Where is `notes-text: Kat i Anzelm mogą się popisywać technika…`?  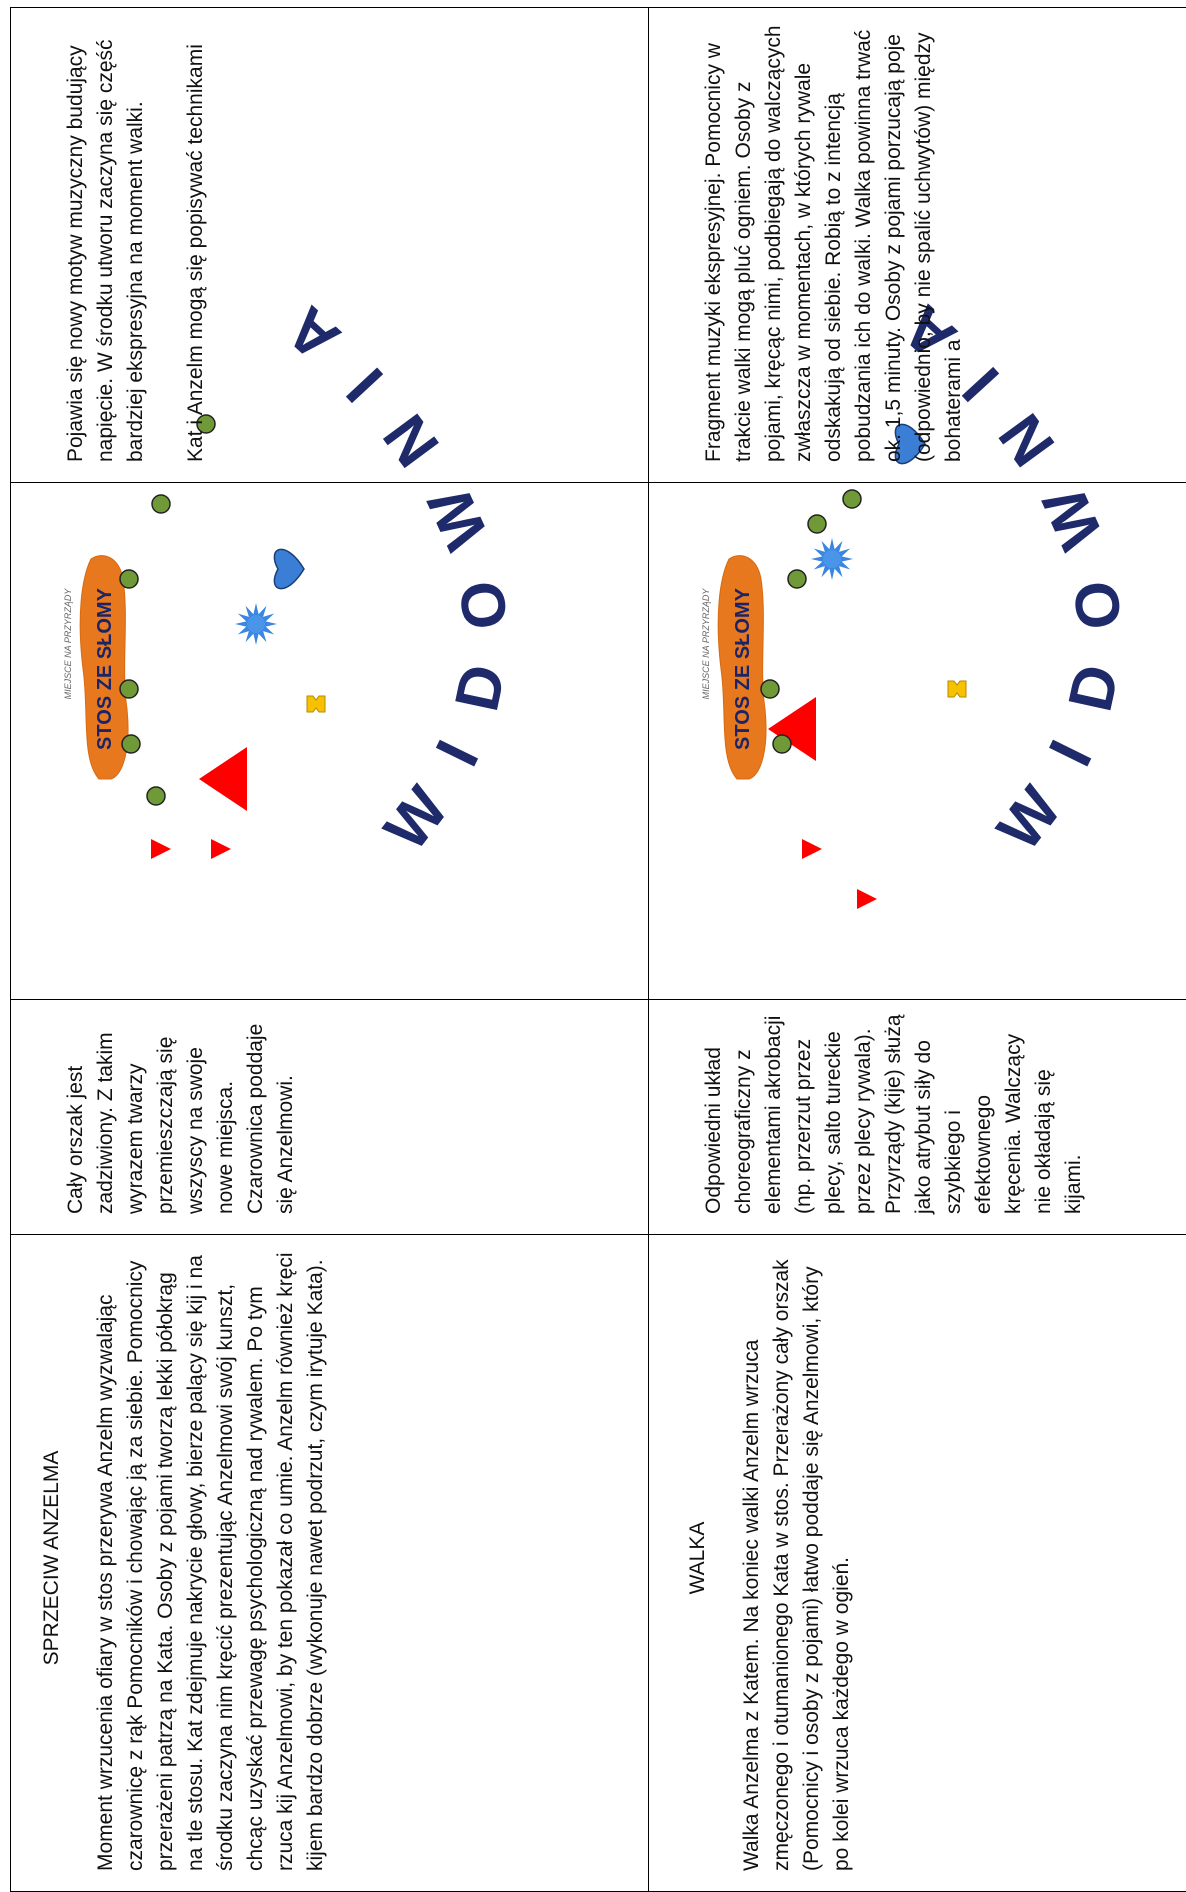
notes-text: Kat i Anzelm mogą się popisywać technika… is located at coordinates (195, 253).